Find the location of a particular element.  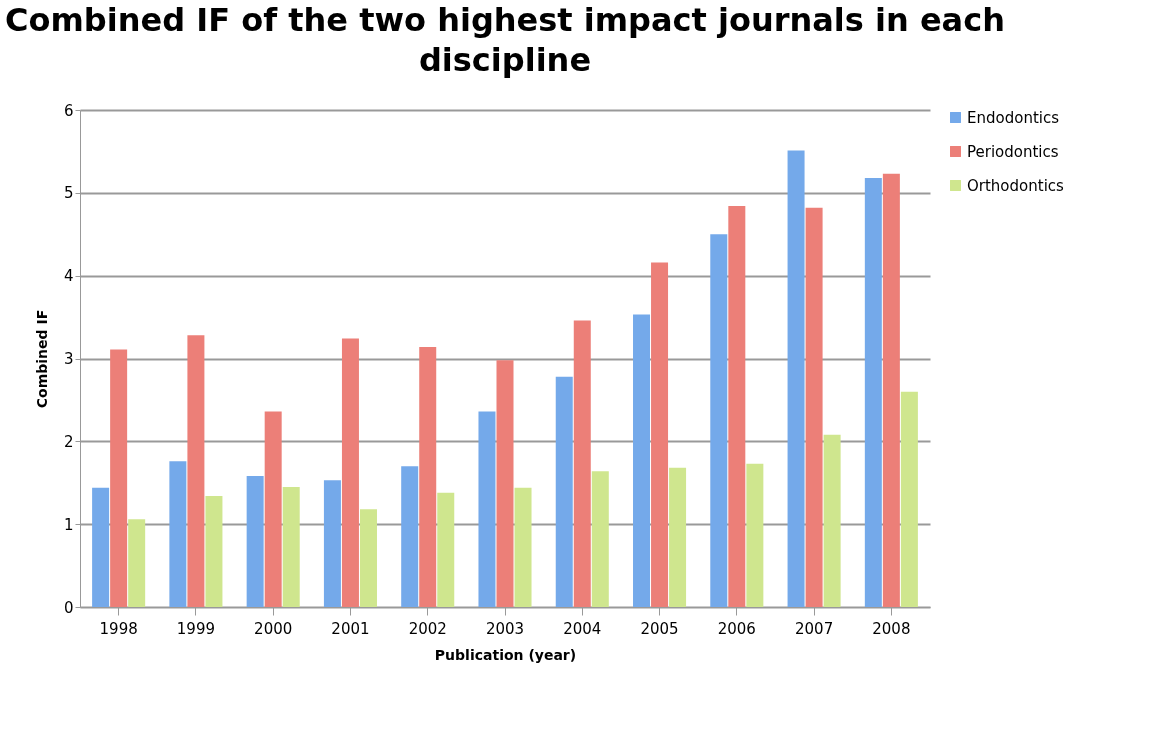

x-tick-label: 2001 is located at coordinates (350, 628).